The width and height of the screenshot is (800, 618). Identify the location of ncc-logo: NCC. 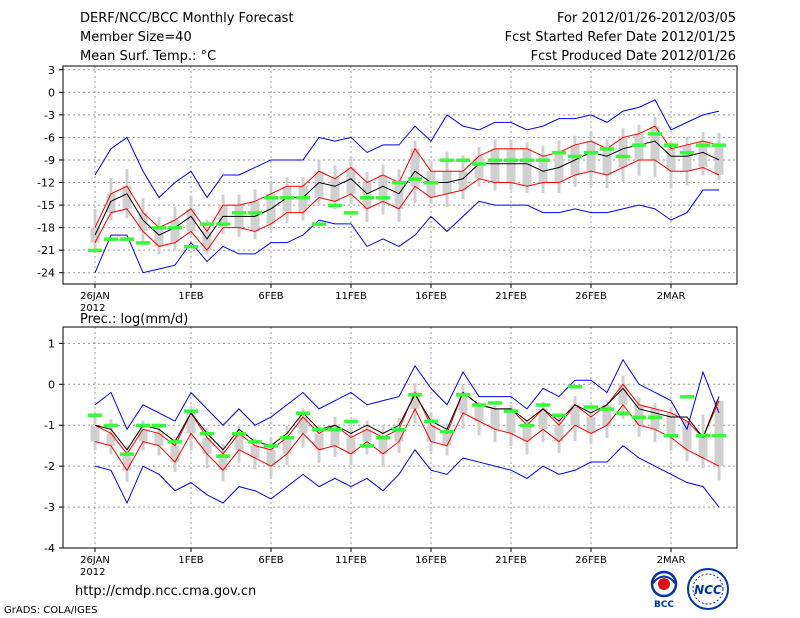
(708, 589).